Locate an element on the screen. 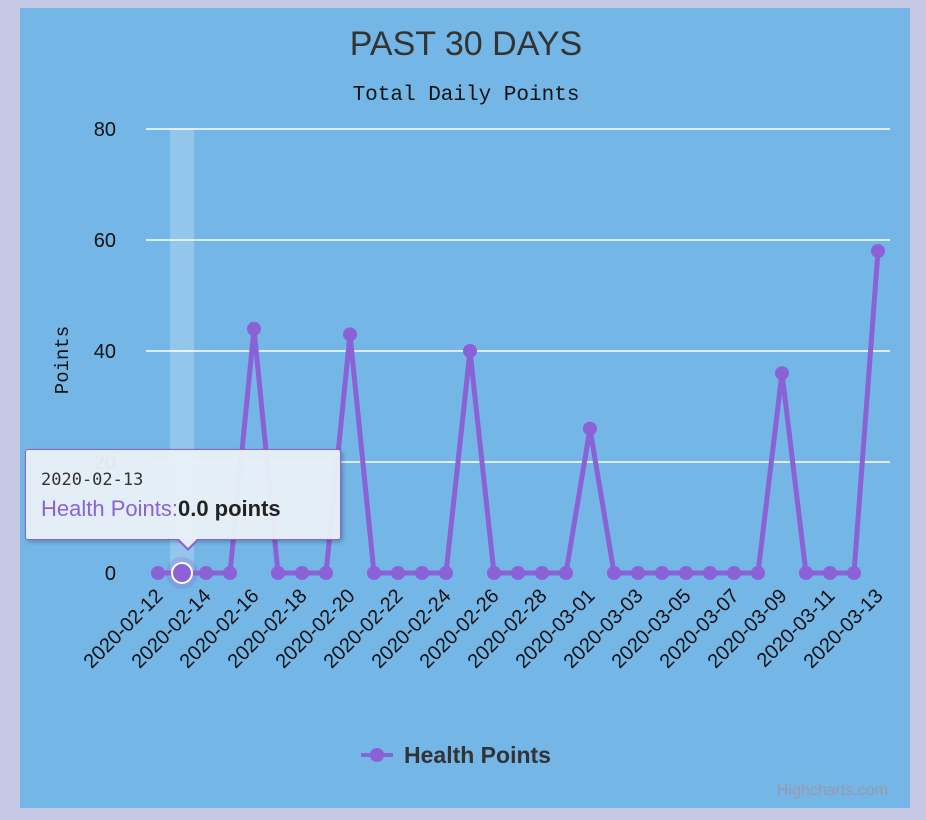 This screenshot has width=926, height=820. chart-subtitle: Total Daily Points is located at coordinates (466, 95).